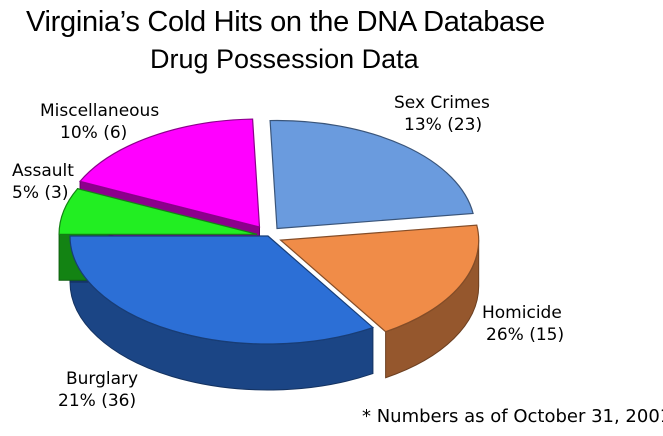 This screenshot has height=436, width=663. Describe the element at coordinates (371, 174) in the screenshot. I see `slice-sex-crimes` at that location.